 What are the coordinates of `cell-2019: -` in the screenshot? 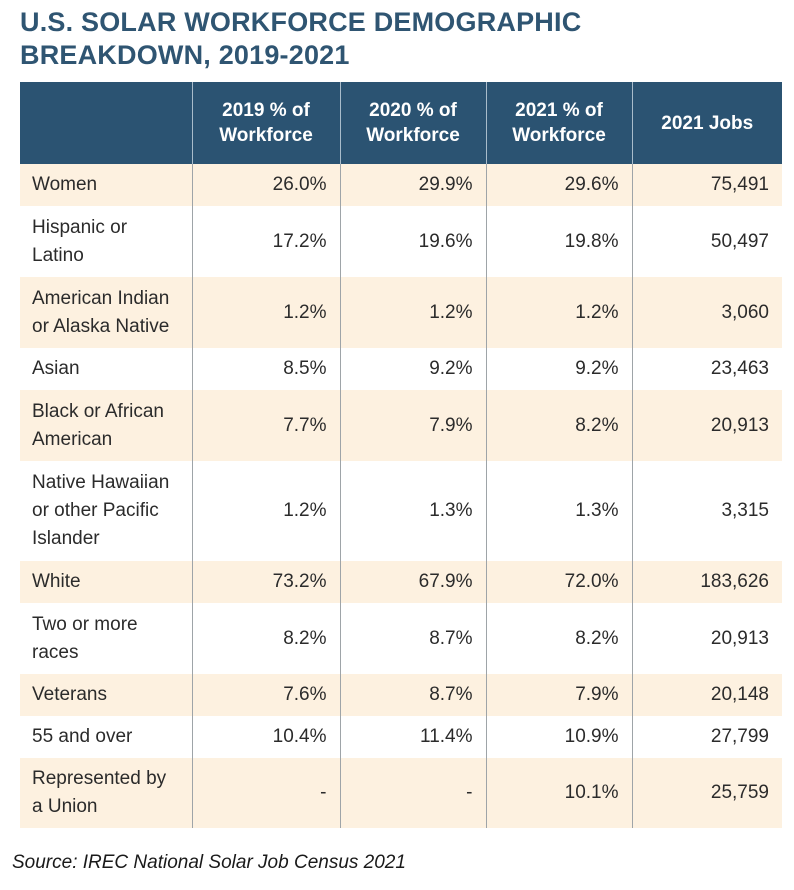 It's located at (265, 793).